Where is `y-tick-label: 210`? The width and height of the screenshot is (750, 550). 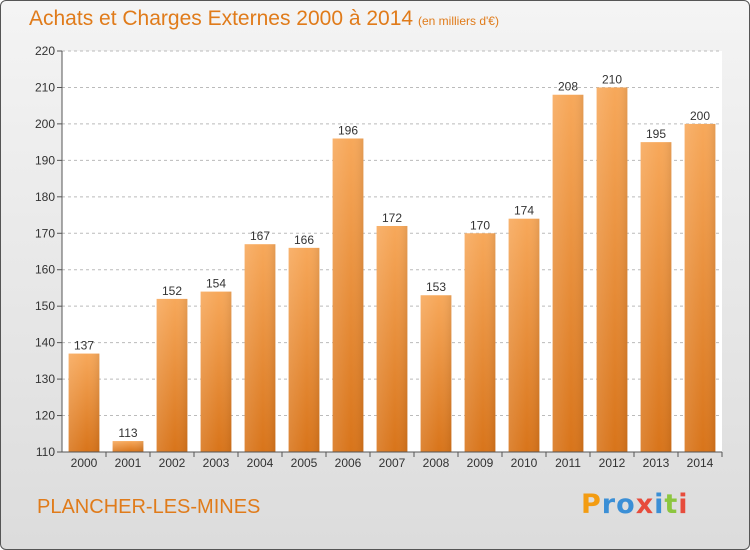 y-tick-label: 210 is located at coordinates (45, 87).